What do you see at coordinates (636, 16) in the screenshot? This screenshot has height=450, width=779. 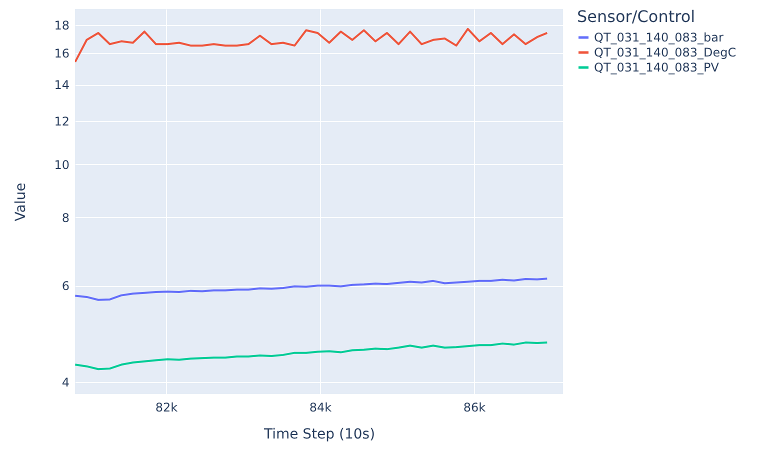 I see `legend-title: Sensor/Control` at bounding box center [636, 16].